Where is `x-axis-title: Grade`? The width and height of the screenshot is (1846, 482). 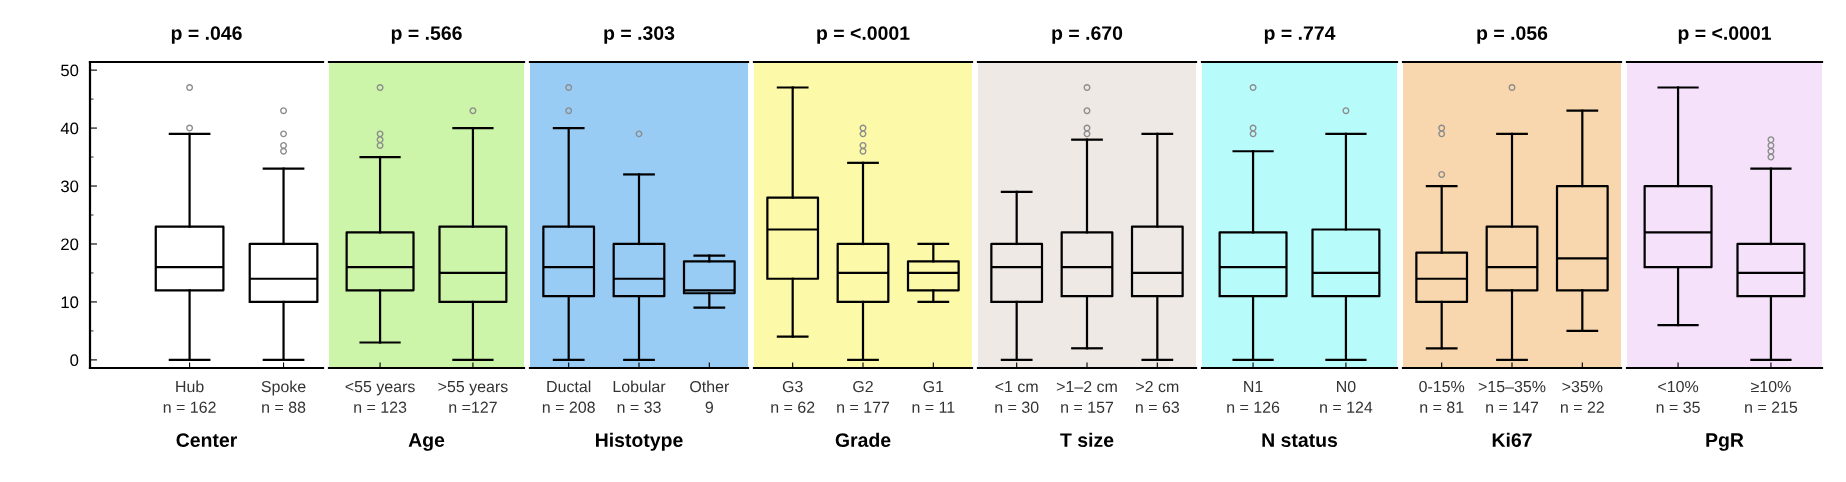
x-axis-title: Grade is located at coordinates (863, 440).